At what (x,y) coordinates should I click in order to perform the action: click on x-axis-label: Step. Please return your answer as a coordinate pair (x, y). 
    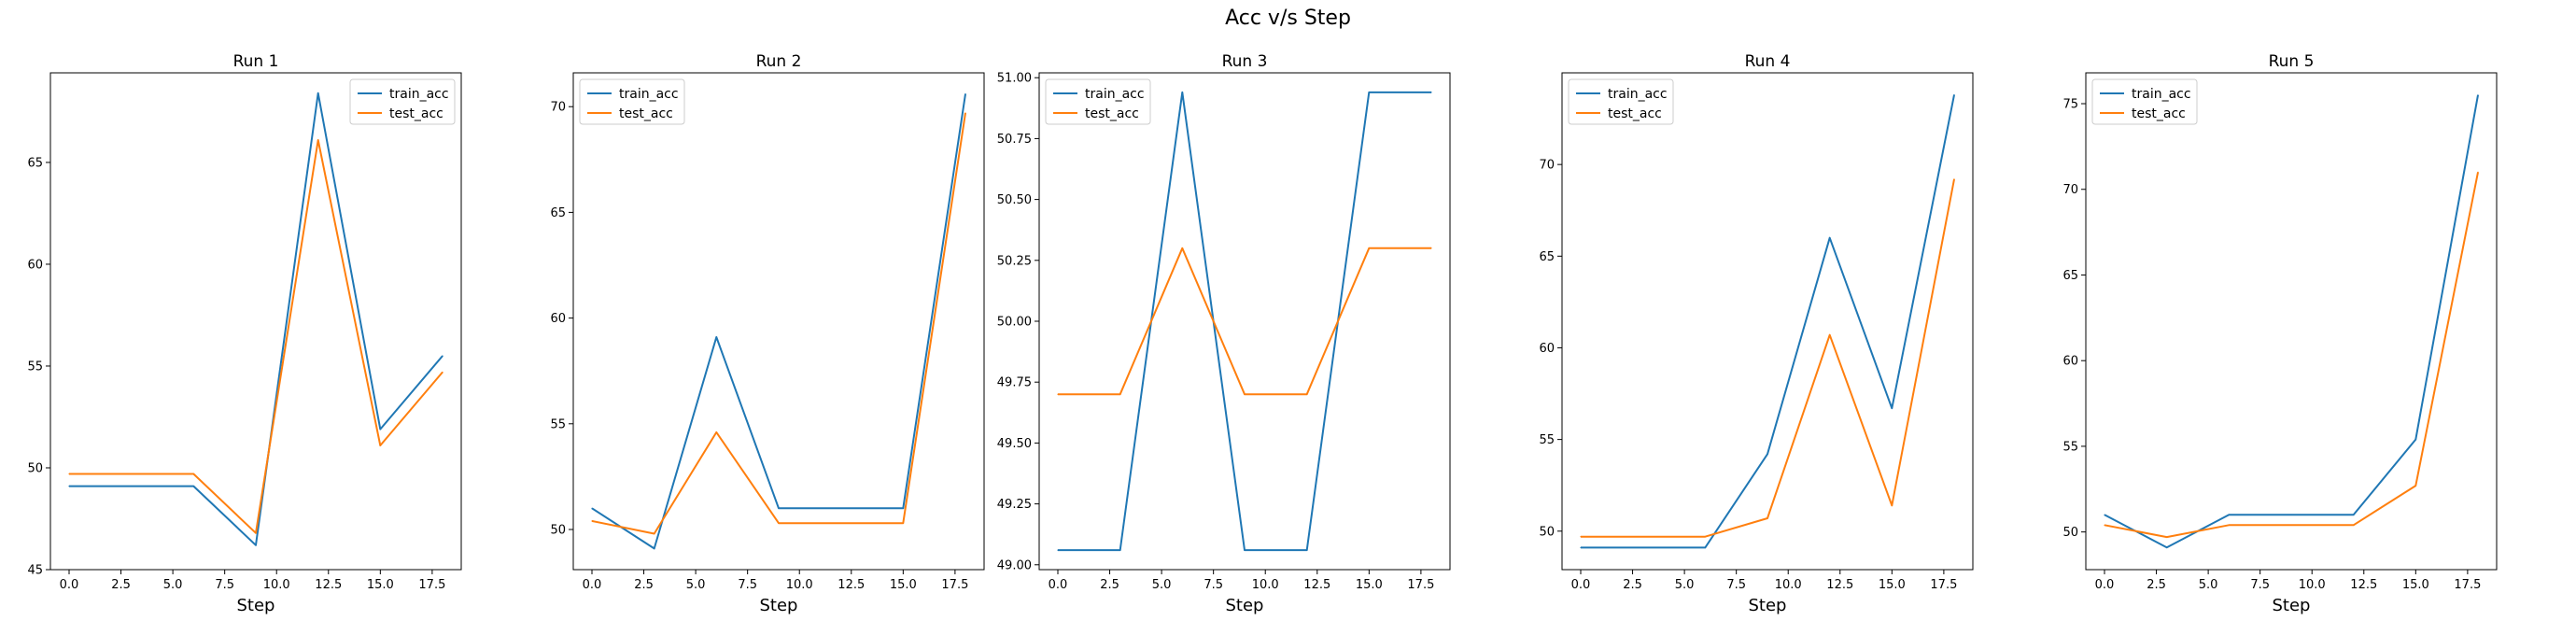
    Looking at the image, I should click on (1768, 606).